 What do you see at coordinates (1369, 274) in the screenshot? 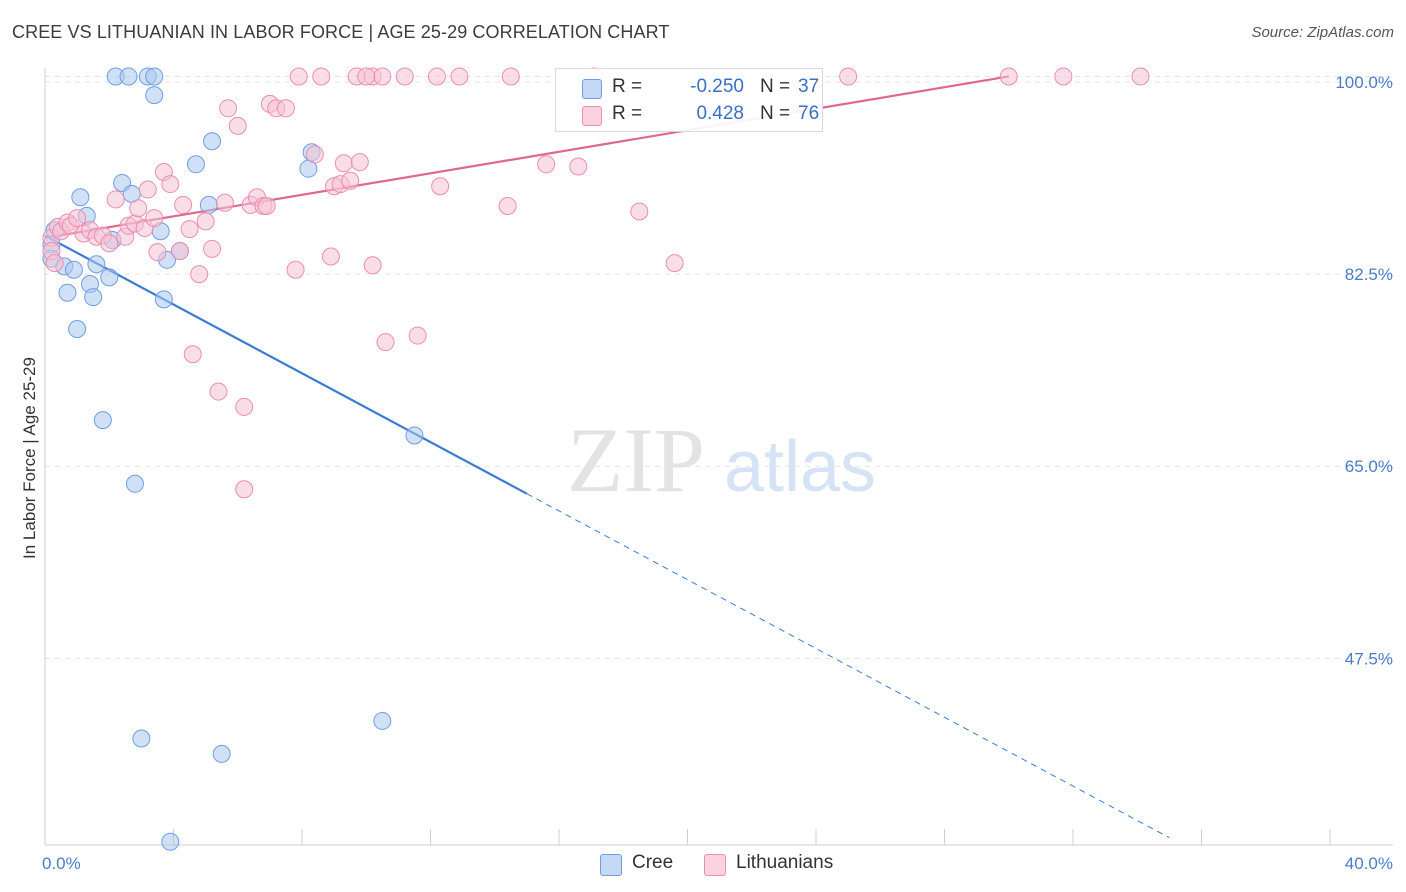
I see `y-tick-label: 82.5%` at bounding box center [1369, 274].